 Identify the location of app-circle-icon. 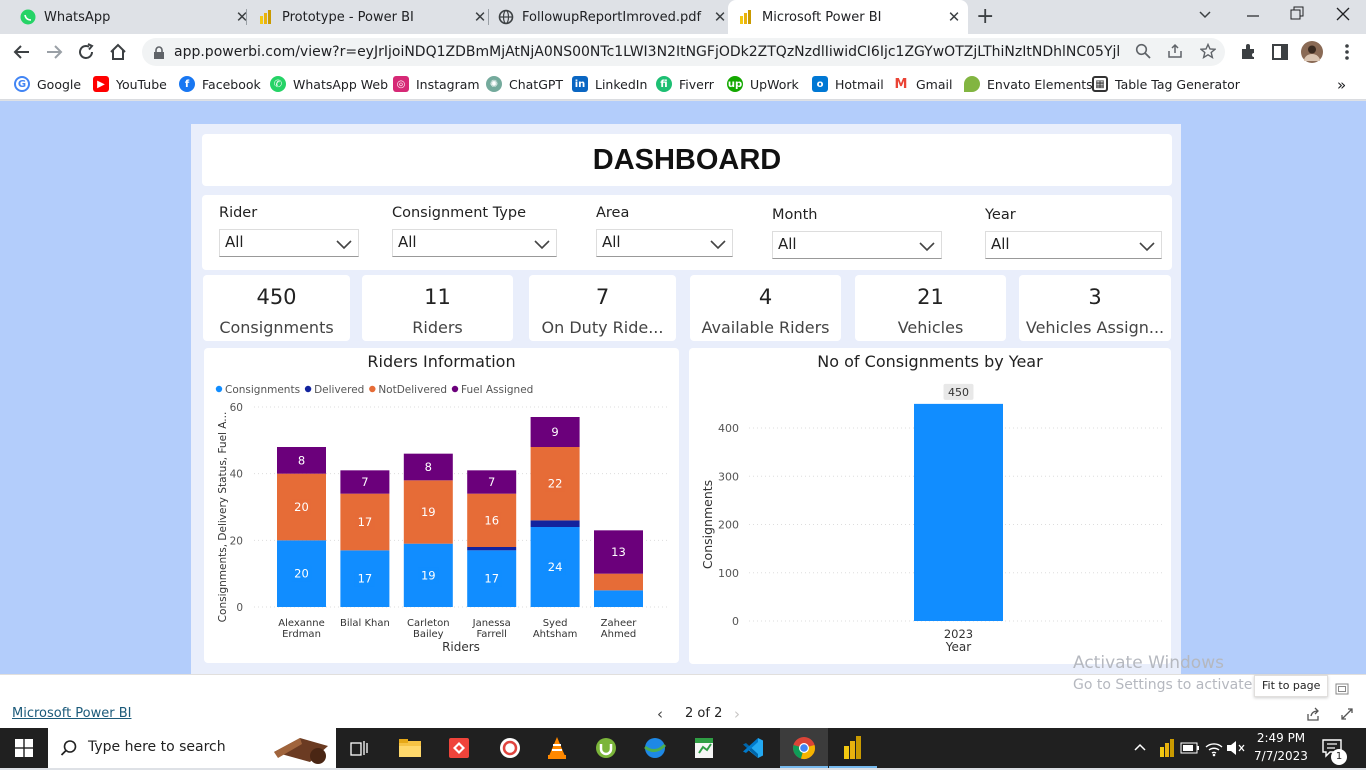
(510, 748).